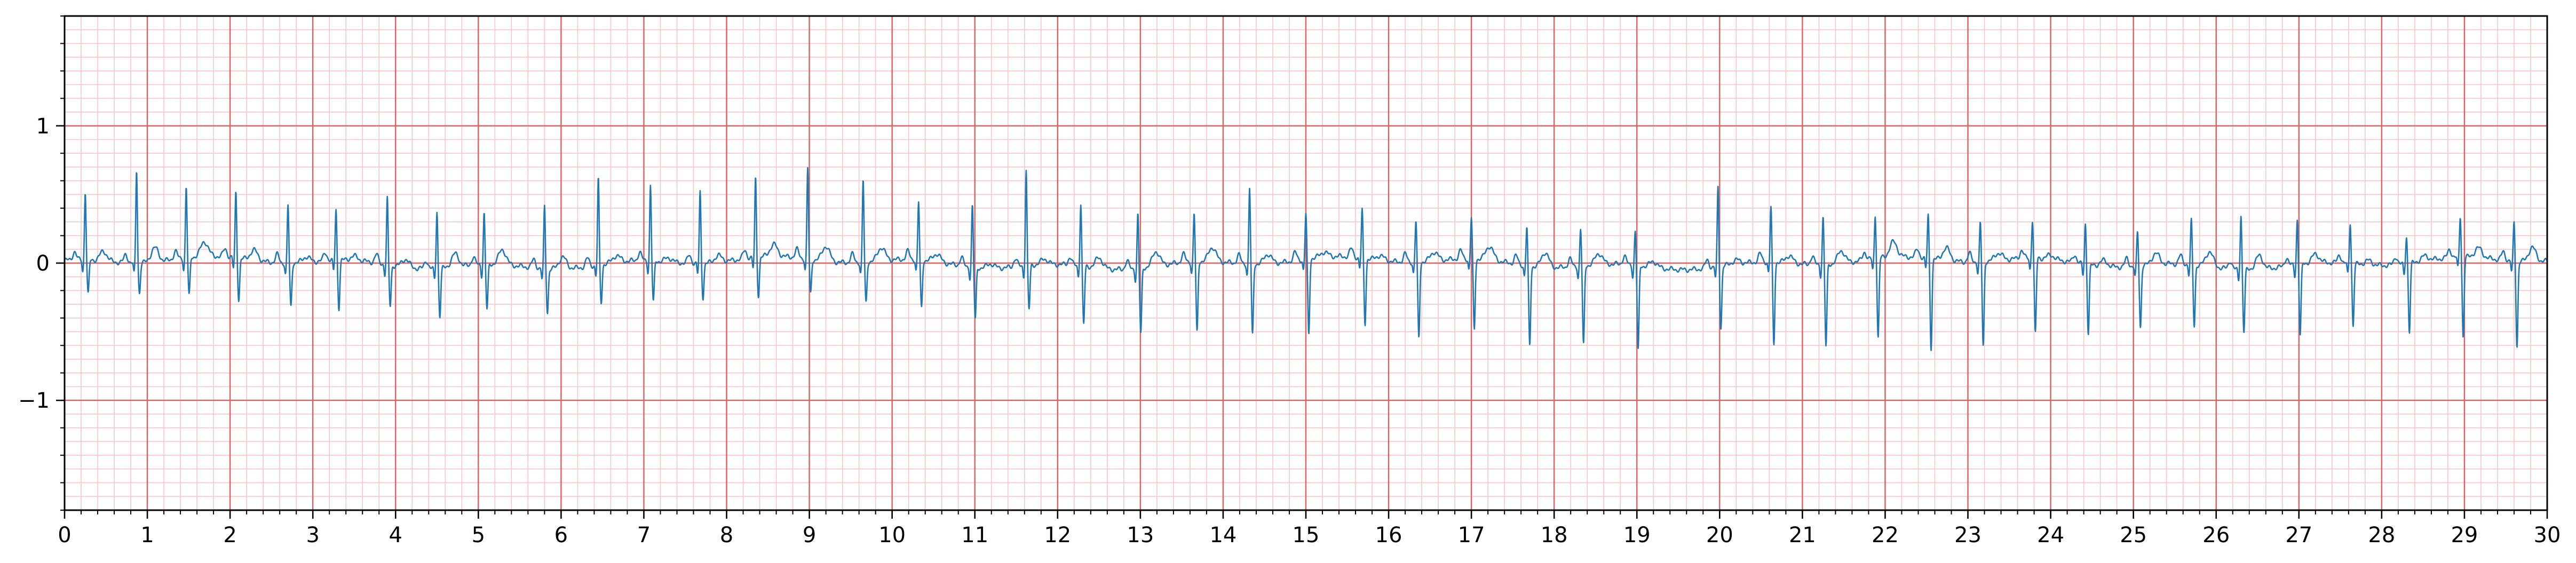  Describe the element at coordinates (2381, 535) in the screenshot. I see `x-tick-label: 28` at that location.